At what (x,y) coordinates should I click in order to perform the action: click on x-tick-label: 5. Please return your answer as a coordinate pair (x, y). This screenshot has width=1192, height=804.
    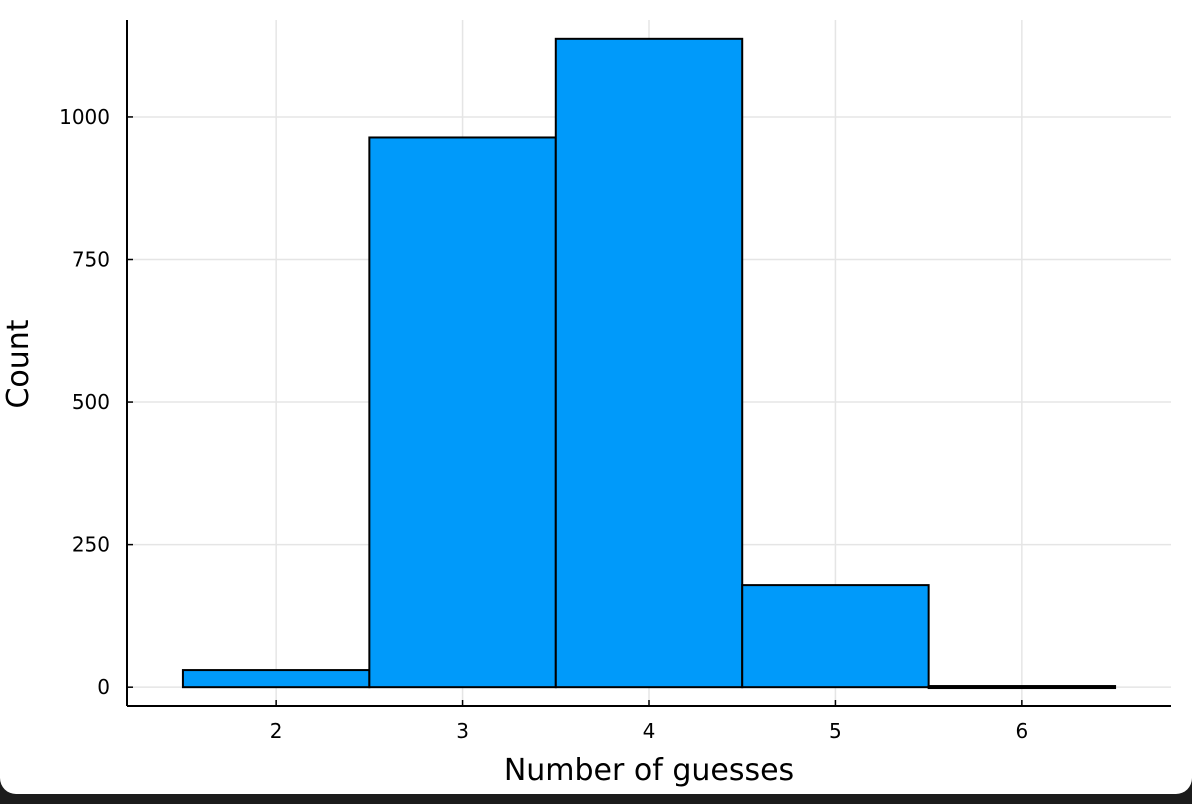
    Looking at the image, I should click on (835, 731).